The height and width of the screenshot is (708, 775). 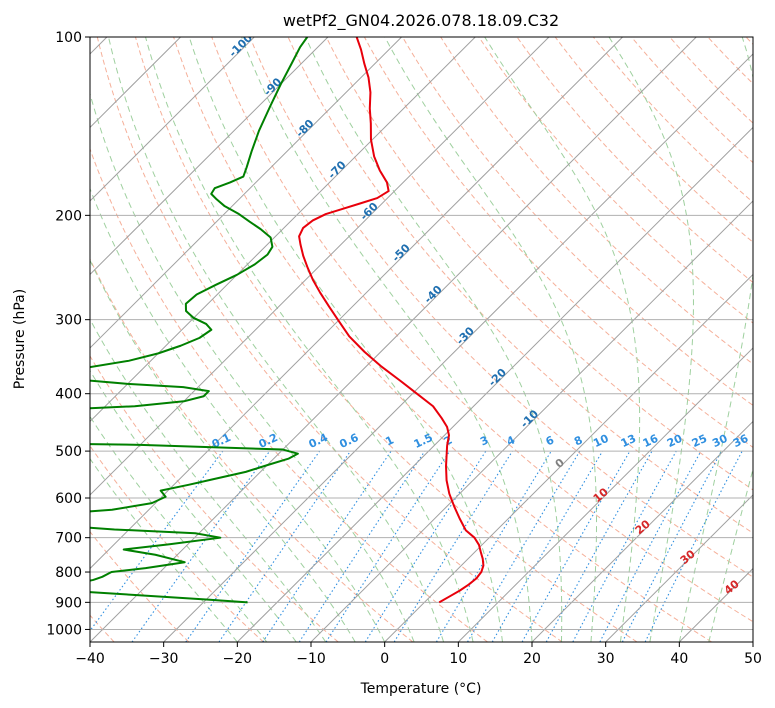 What do you see at coordinates (418, 654) in the screenshot?
I see `x-axis-ticks: −40 −30 −20 −10 0 10 20 30 40 50` at bounding box center [418, 654].